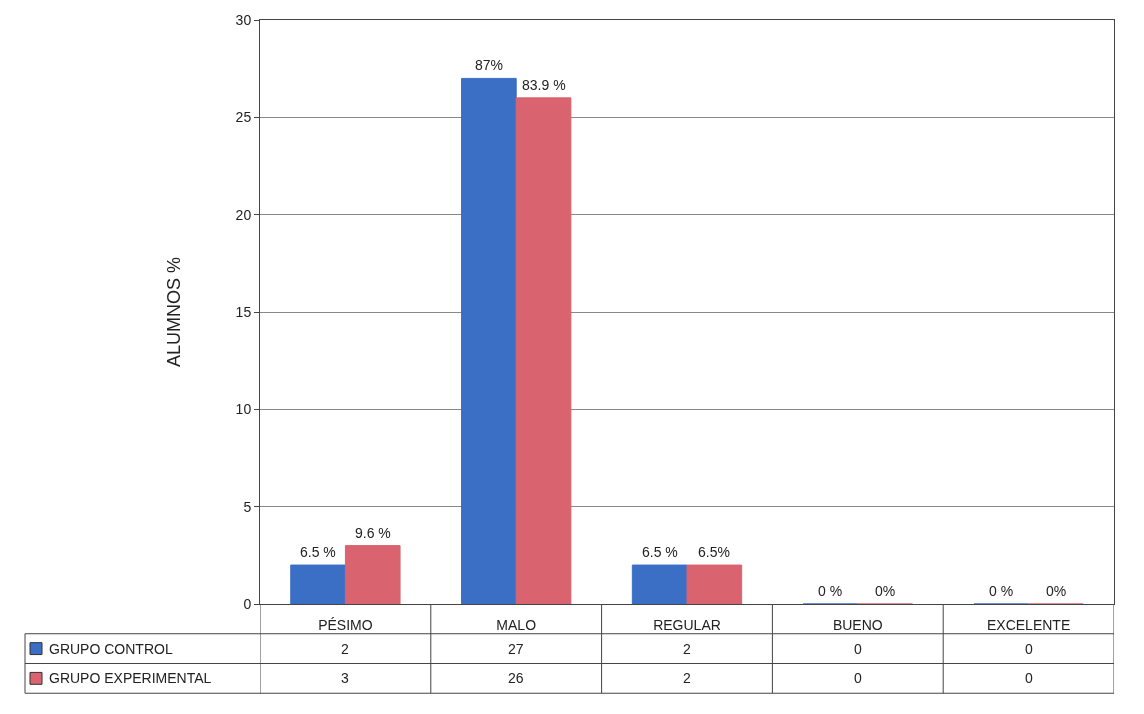 The height and width of the screenshot is (714, 1144). What do you see at coordinates (243, 117) in the screenshot?
I see `y-tick-label: 25` at bounding box center [243, 117].